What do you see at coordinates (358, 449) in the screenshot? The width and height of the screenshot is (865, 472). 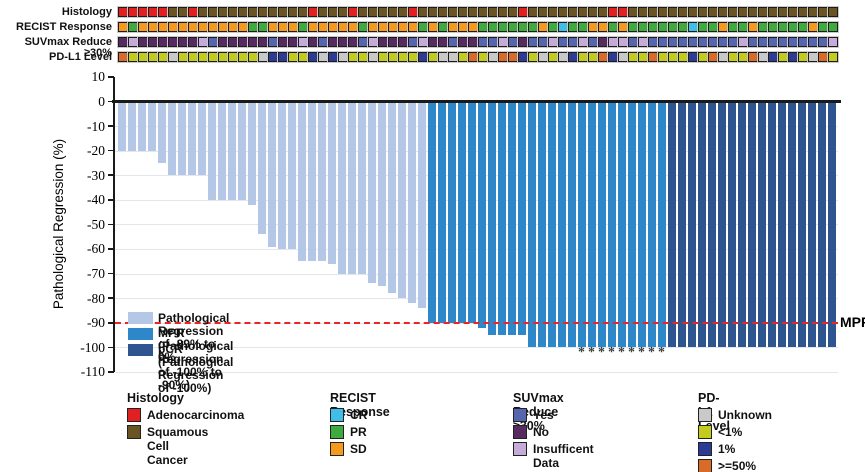 I see `legend-label: SD` at bounding box center [358, 449].